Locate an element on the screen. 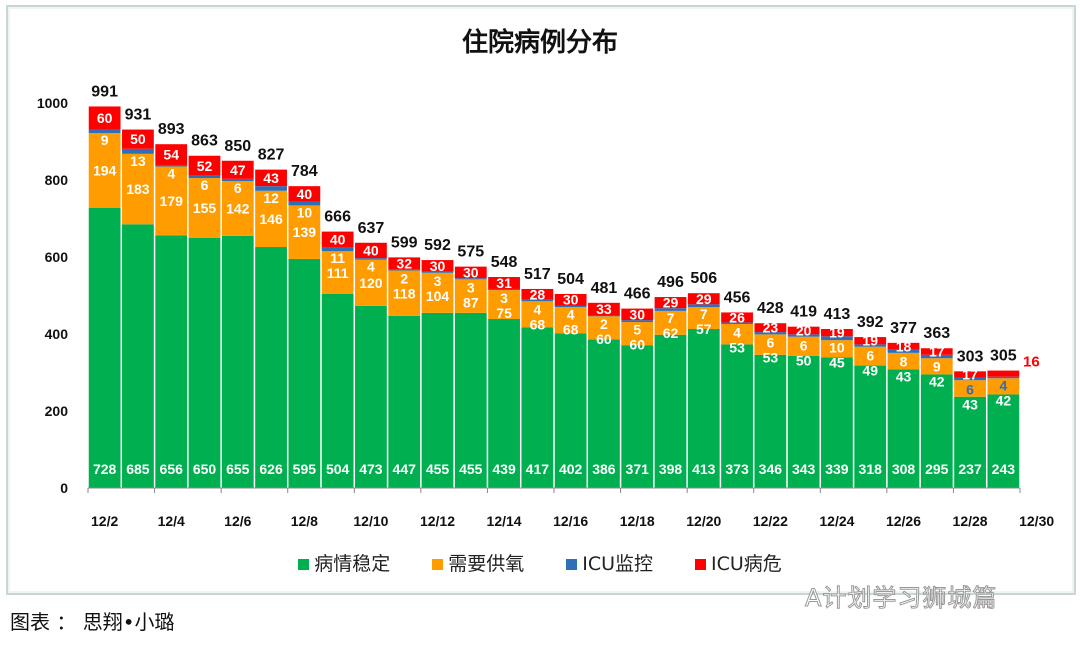 This screenshot has width=1080, height=645. data-label-icu-critical: 32 is located at coordinates (404, 264).